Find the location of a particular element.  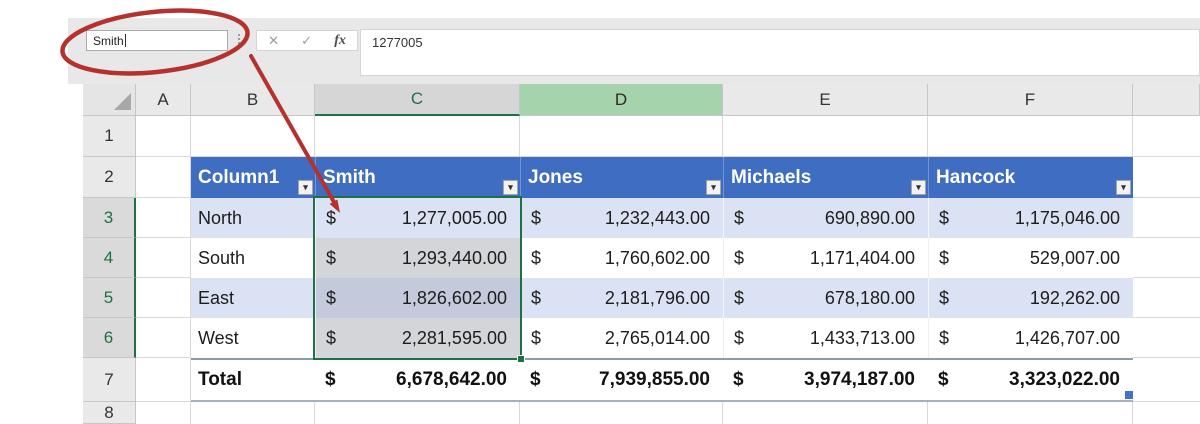

name-box-input: Smith is located at coordinates (157, 40).